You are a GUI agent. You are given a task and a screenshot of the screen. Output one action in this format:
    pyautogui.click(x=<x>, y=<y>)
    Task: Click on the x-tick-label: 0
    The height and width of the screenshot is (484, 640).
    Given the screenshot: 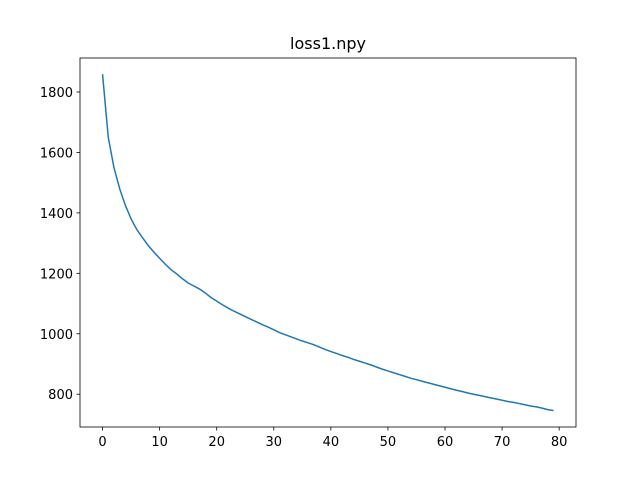 What is the action you would take?
    pyautogui.click(x=102, y=442)
    